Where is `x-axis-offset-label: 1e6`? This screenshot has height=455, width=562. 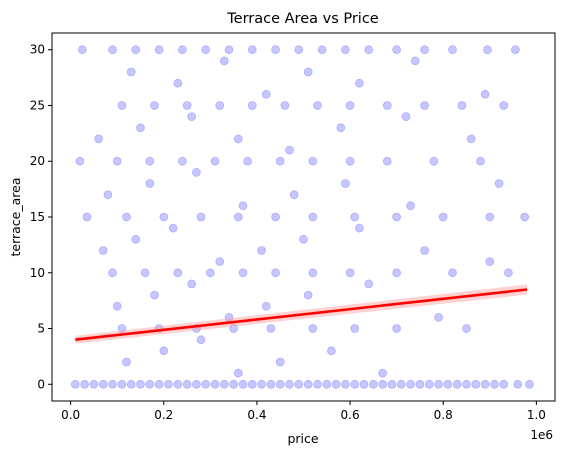
x-axis-offset-label: 1e6 is located at coordinates (541, 435).